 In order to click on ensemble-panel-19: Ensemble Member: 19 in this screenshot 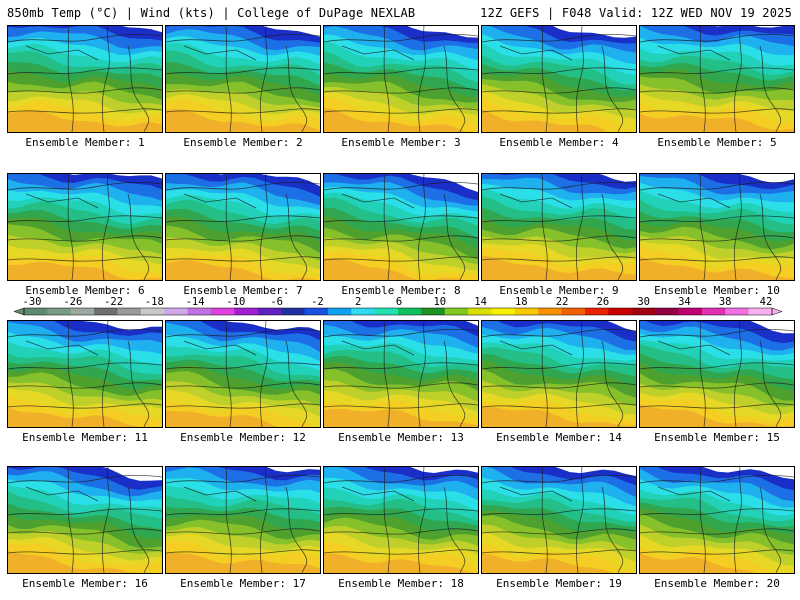, I will do `click(559, 528)`.